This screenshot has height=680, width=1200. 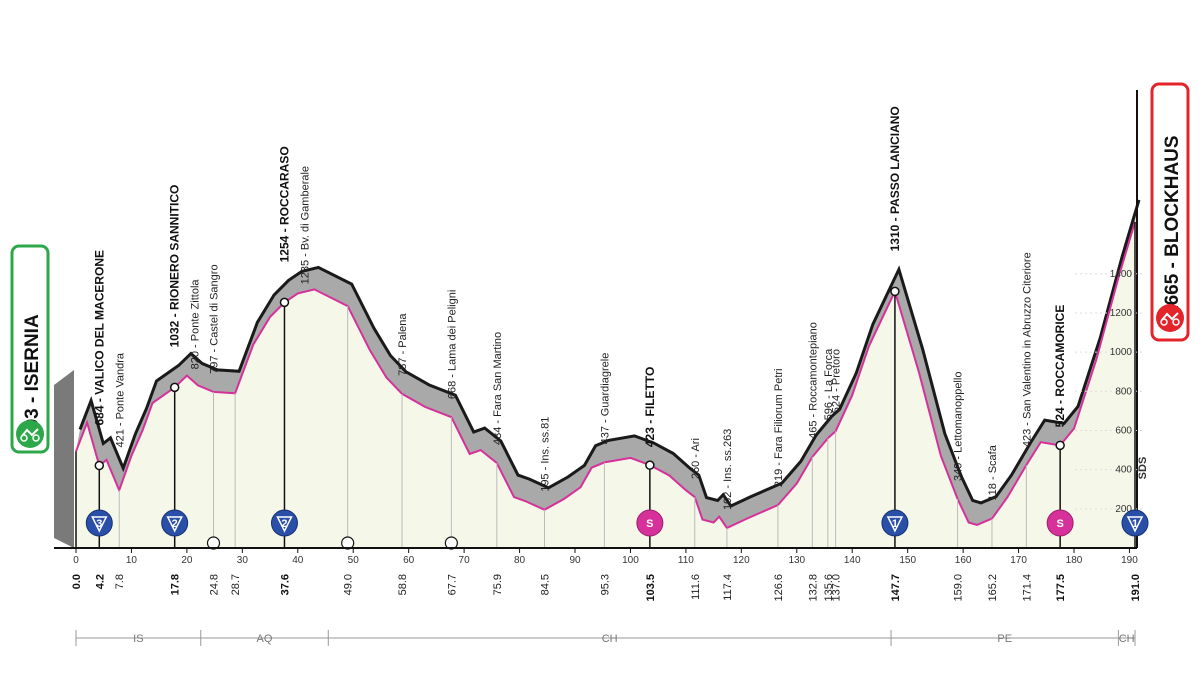 I want to click on region-code: PE, so click(x=1004, y=639).